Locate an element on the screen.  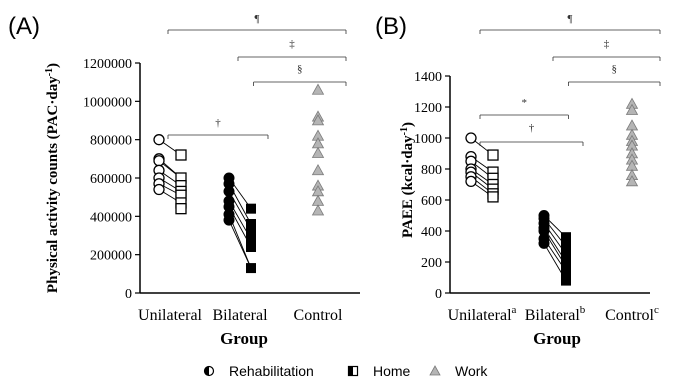
category-label: Controlc is located at coordinates (632, 314).